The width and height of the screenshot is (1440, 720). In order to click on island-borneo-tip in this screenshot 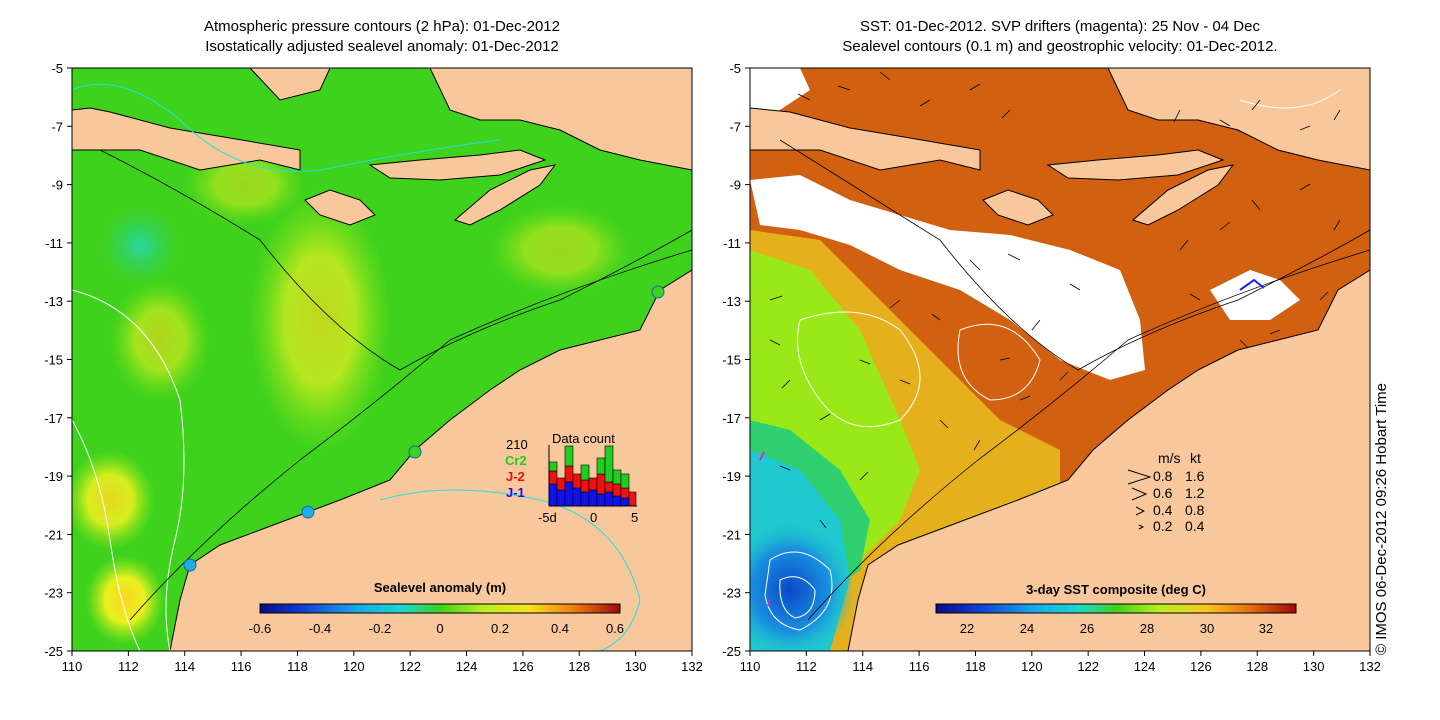, I will do `click(290, 84)`.